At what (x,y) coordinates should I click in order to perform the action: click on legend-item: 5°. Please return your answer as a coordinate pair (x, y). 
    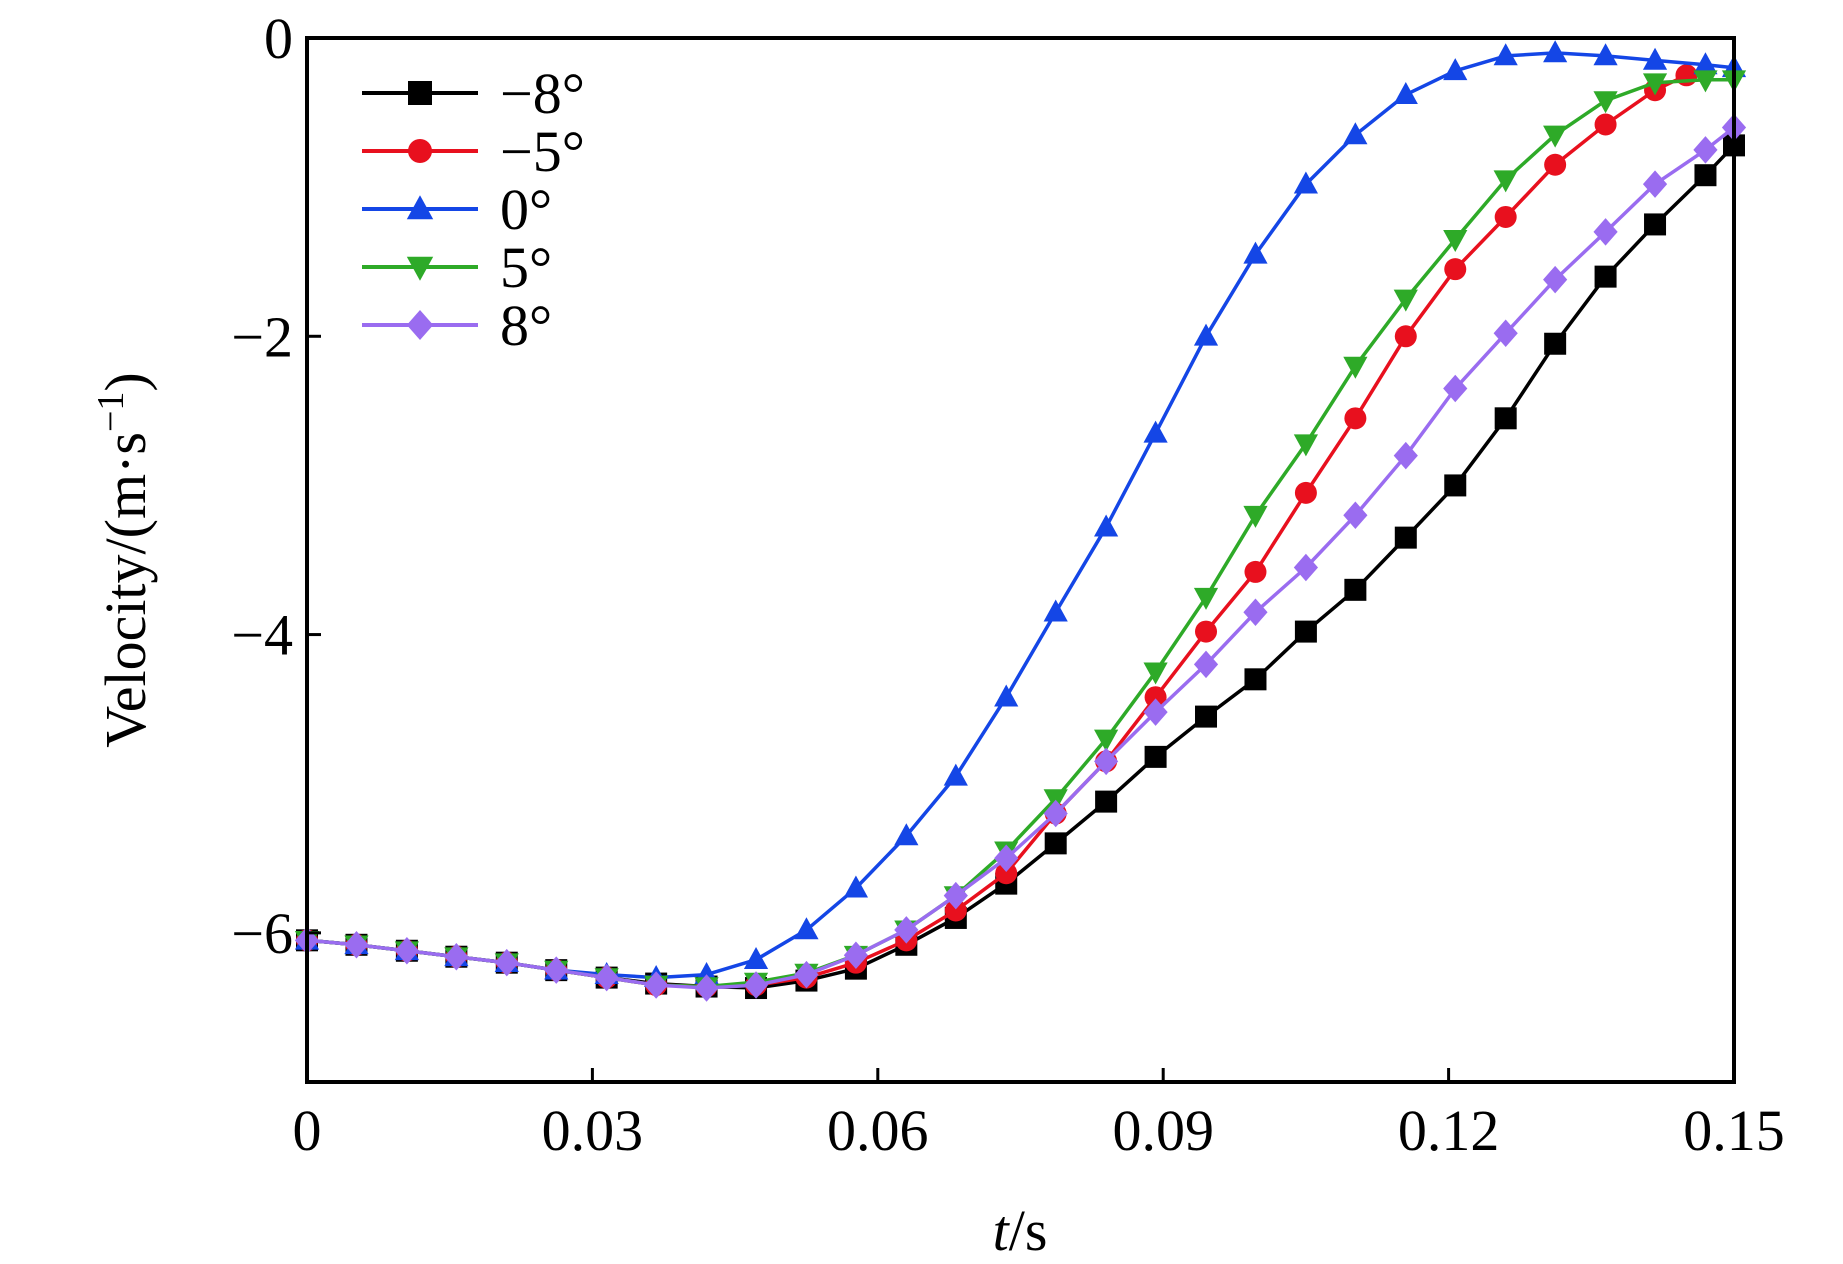
    Looking at the image, I should click on (457, 267).